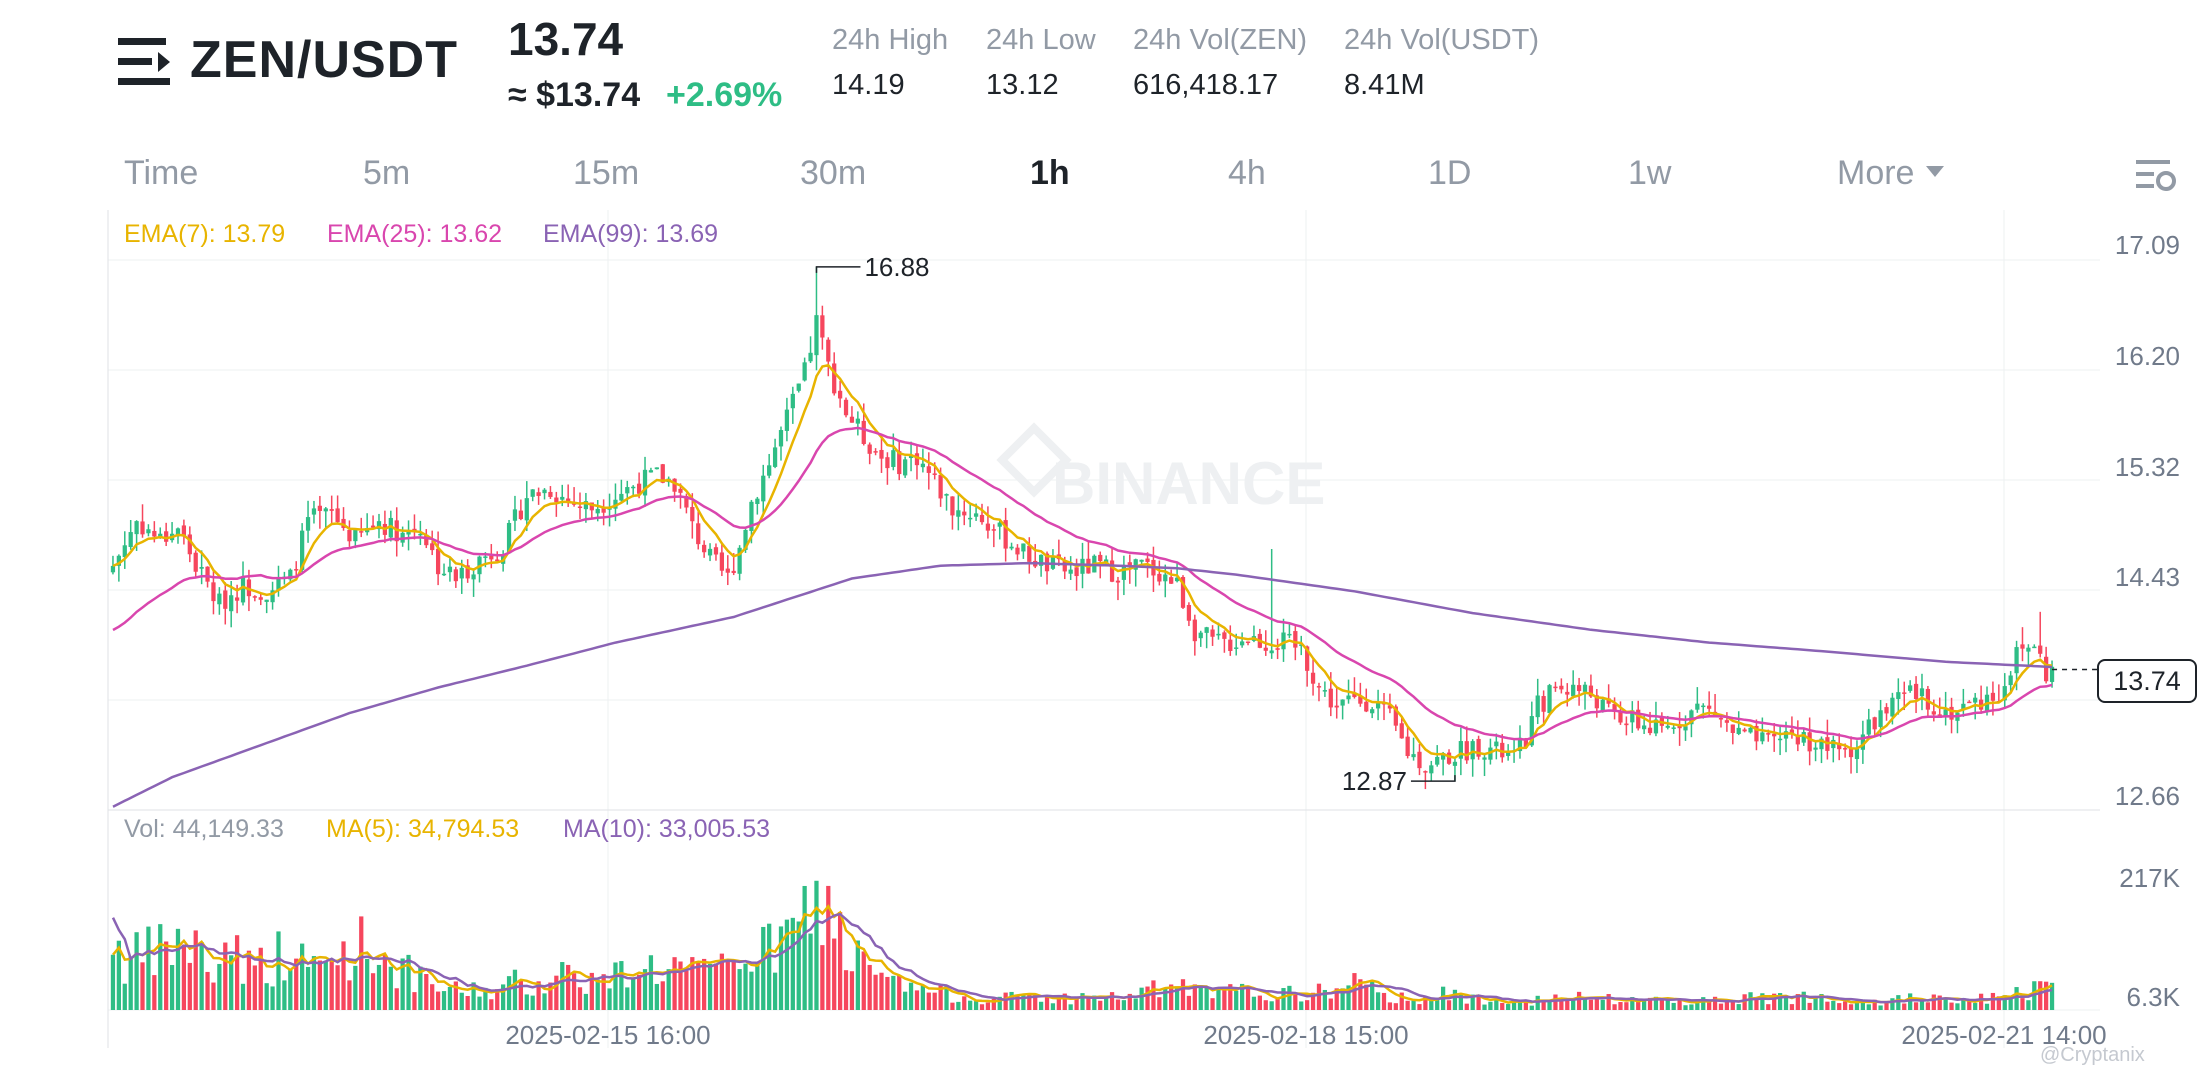 The image size is (2202, 1080). I want to click on tab-30m: 30m, so click(833, 173).